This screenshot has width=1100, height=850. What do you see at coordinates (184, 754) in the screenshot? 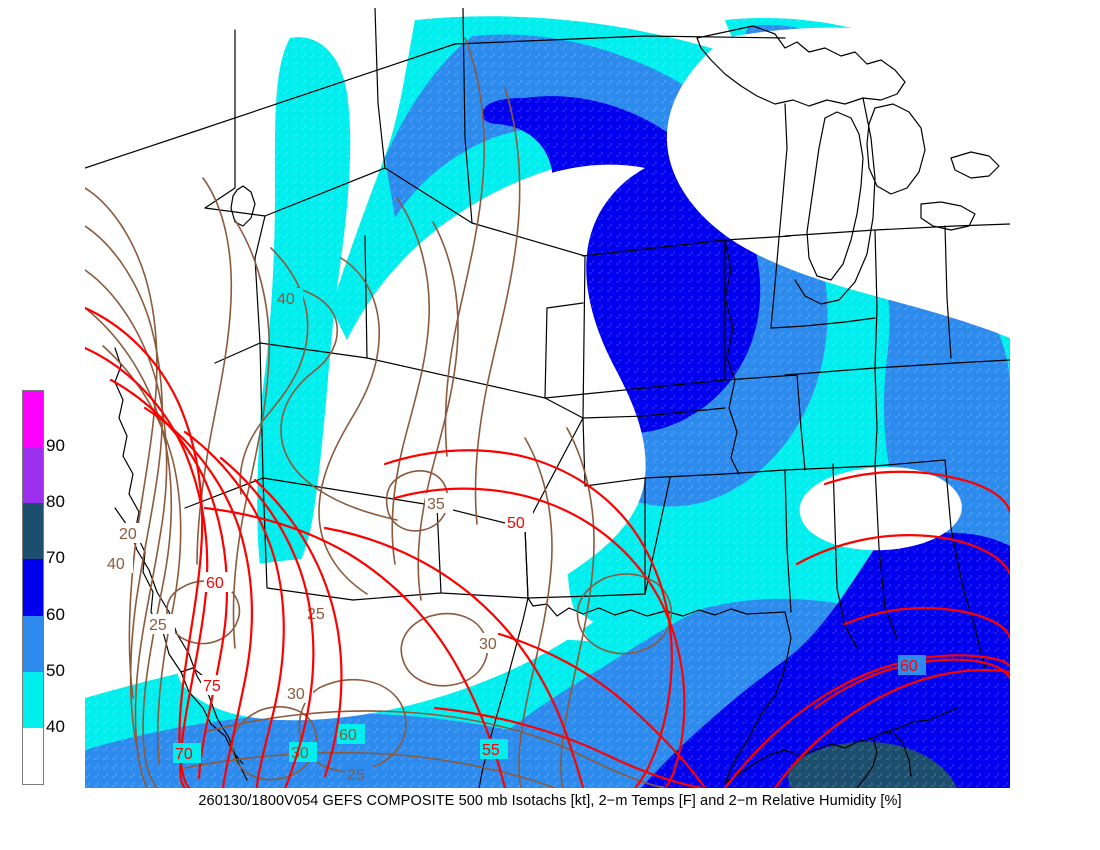
I see `svg-text: 70` at bounding box center [184, 754].